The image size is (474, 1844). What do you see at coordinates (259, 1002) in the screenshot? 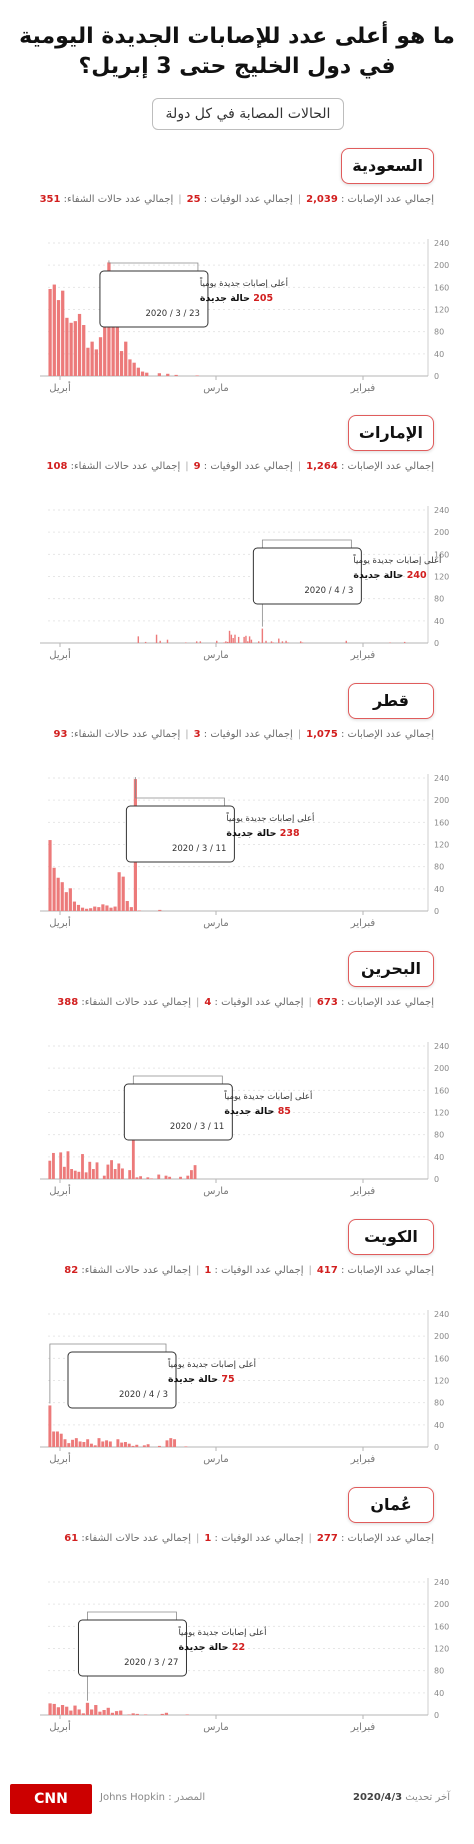
I see `deaths-label: إجمالي عدد الوفيات :` at bounding box center [259, 1002].